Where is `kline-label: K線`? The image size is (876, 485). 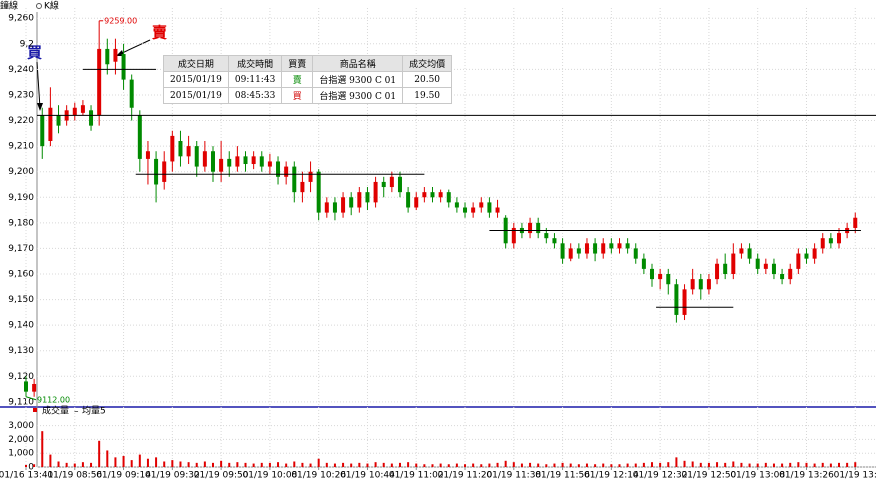
kline-label: K線 is located at coordinates (51, 6).